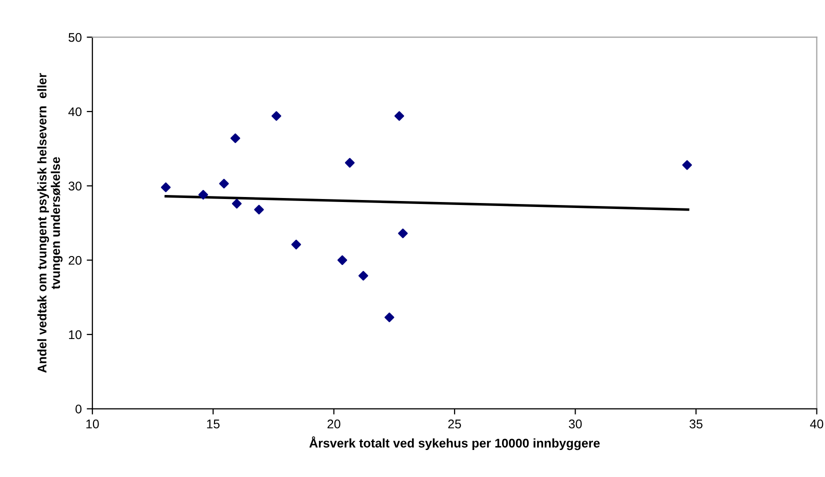 The height and width of the screenshot is (477, 825). Describe the element at coordinates (213, 424) in the screenshot. I see `x-tick-label: 15` at that location.